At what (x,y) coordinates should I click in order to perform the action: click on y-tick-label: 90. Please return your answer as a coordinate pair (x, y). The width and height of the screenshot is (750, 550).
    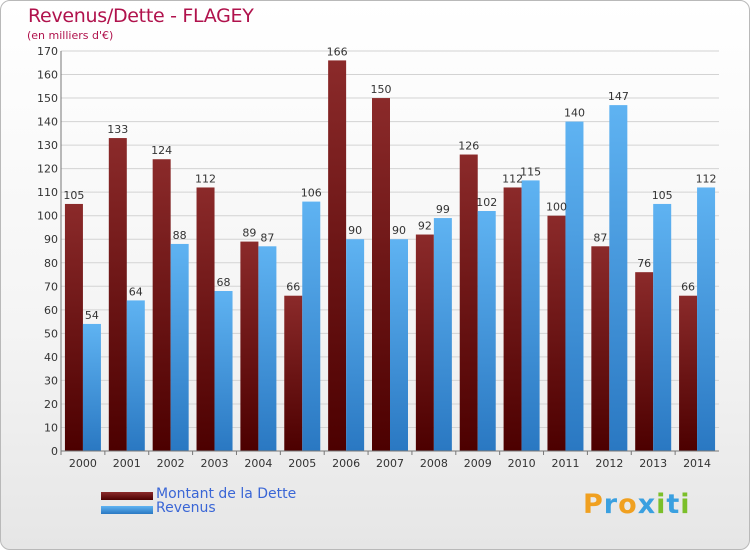
    Looking at the image, I should click on (51, 239).